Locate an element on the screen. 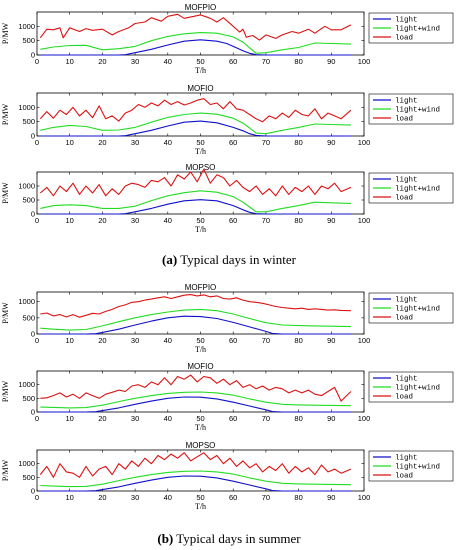 The image size is (458, 550). x-tick-label: 50 is located at coordinates (200, 61).